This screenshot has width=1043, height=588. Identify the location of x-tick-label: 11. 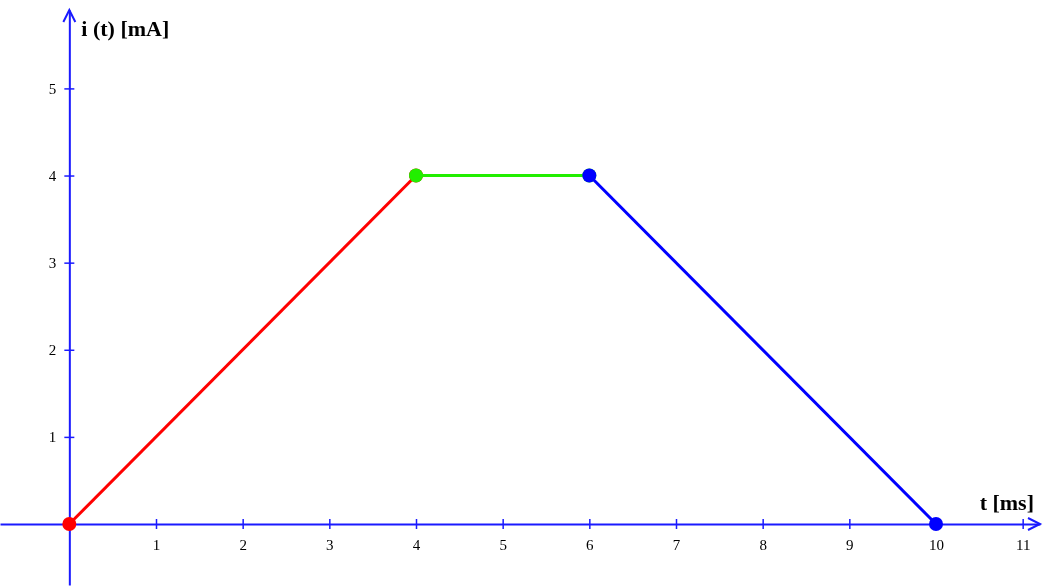
(1023, 544).